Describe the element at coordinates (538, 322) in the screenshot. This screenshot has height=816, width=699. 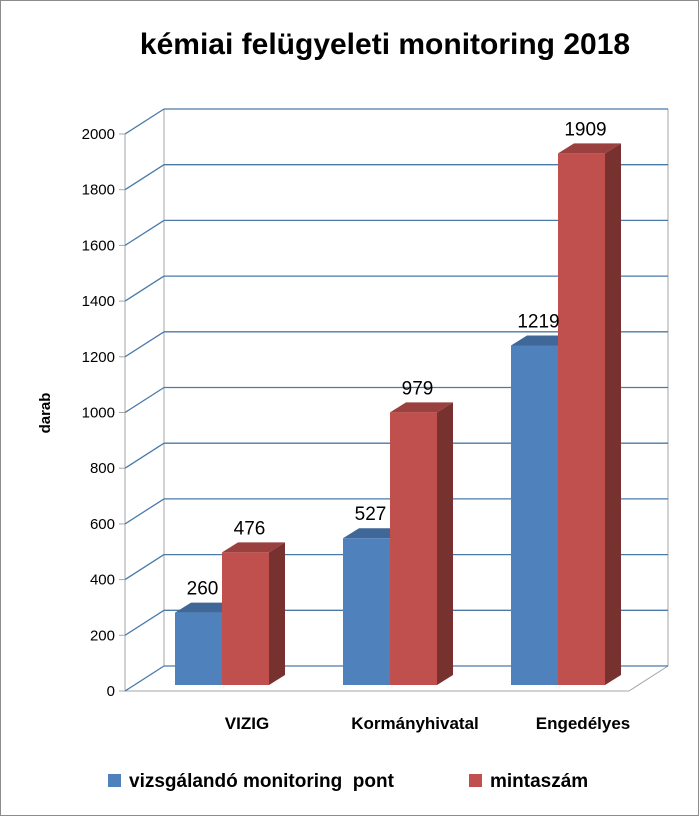
I see `data-label: 1219` at that location.